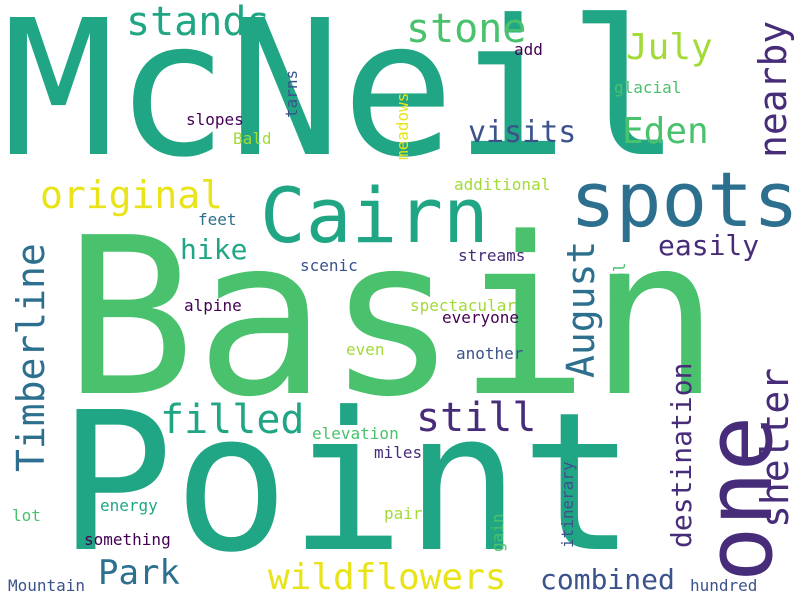  I want to click on word-pair: pair, so click(403, 513).